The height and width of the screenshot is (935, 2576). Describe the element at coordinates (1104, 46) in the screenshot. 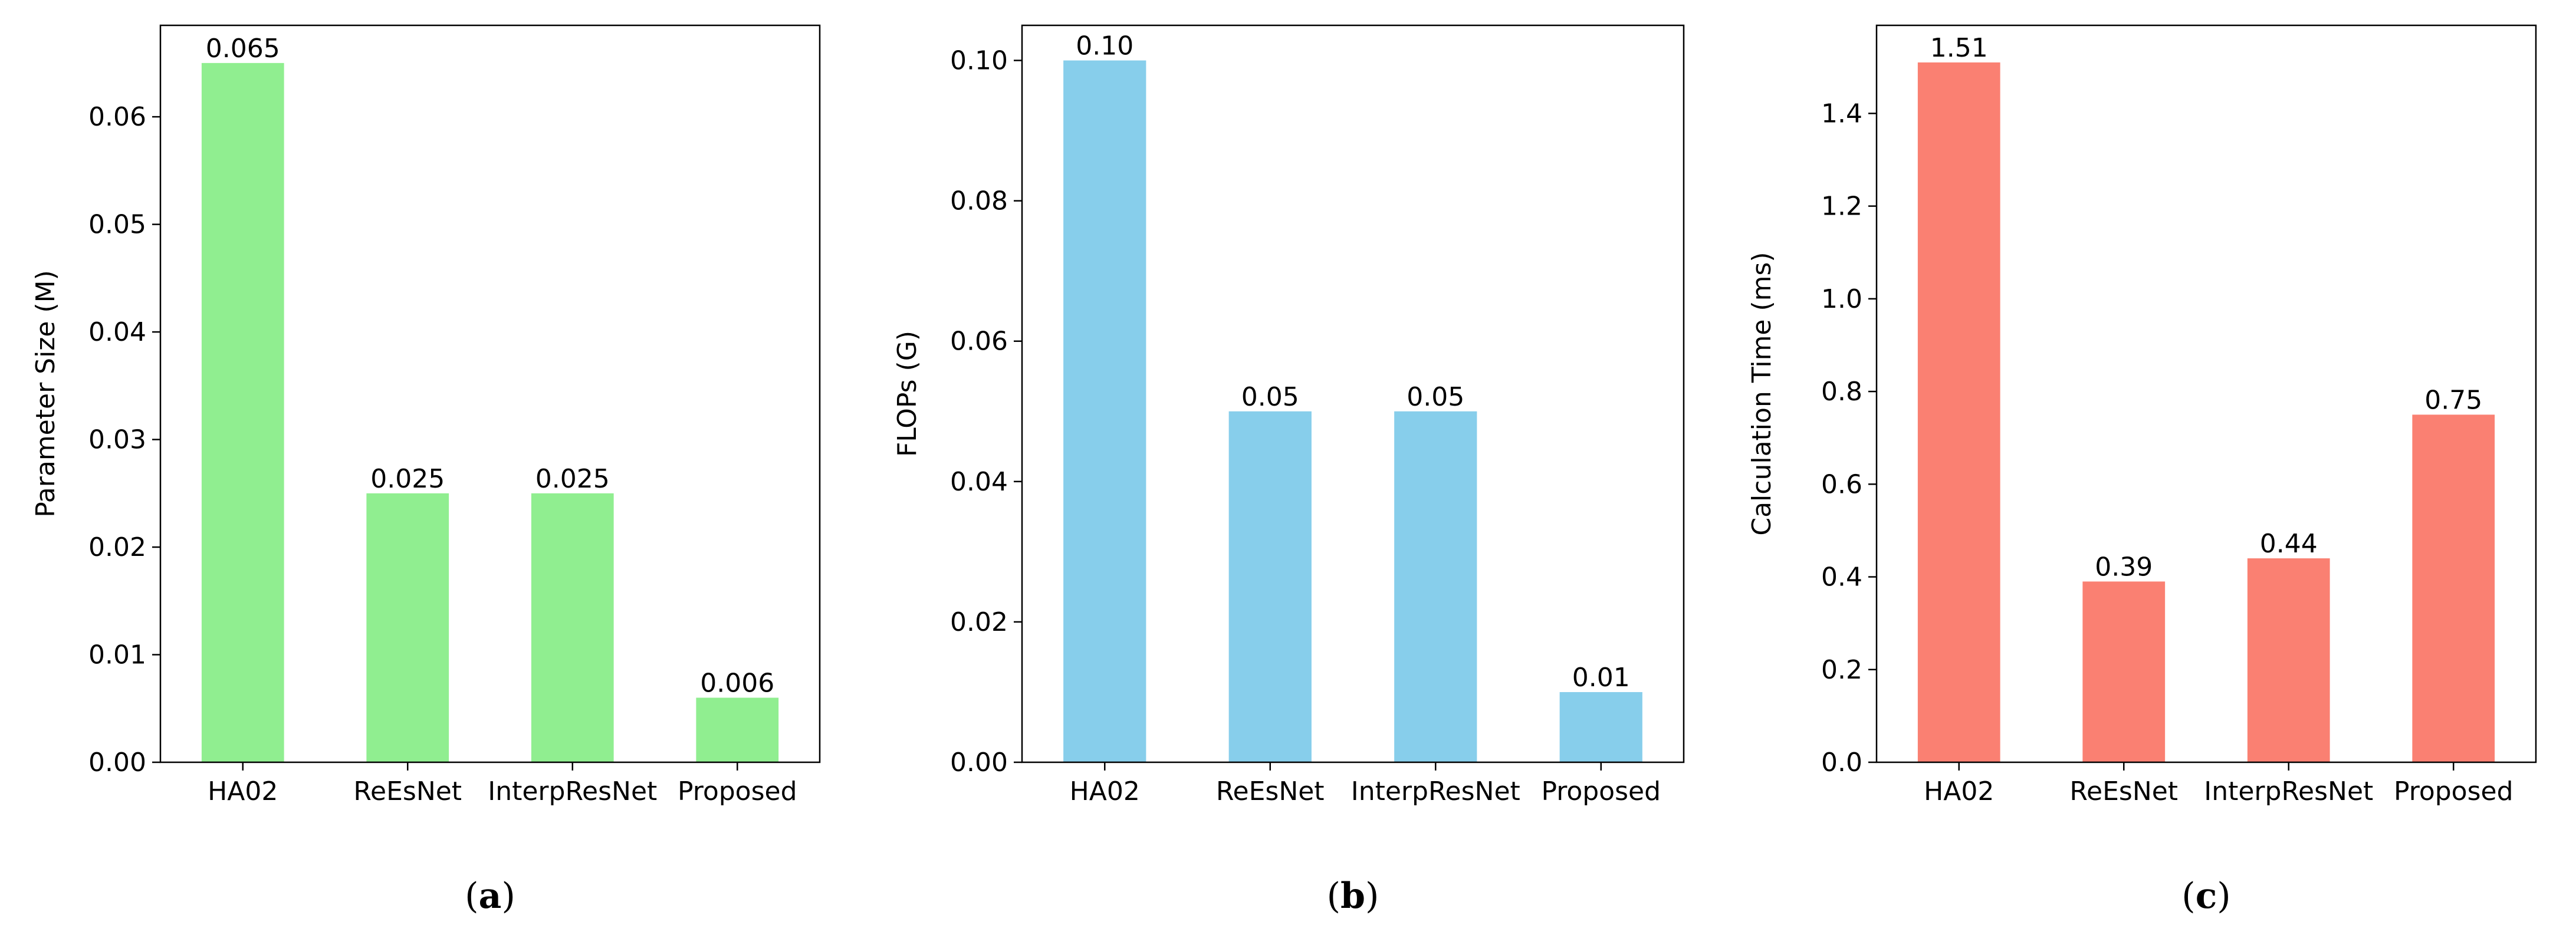

I see `value-label: 0.10` at that location.